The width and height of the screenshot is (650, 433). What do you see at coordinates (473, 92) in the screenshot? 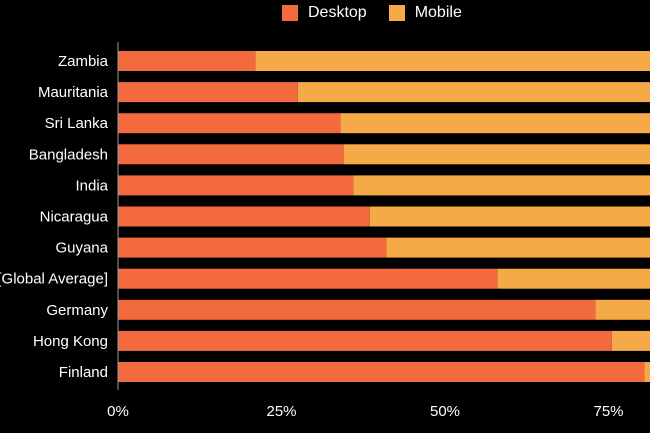
I see `bar-mobile-mauritania` at bounding box center [473, 92].